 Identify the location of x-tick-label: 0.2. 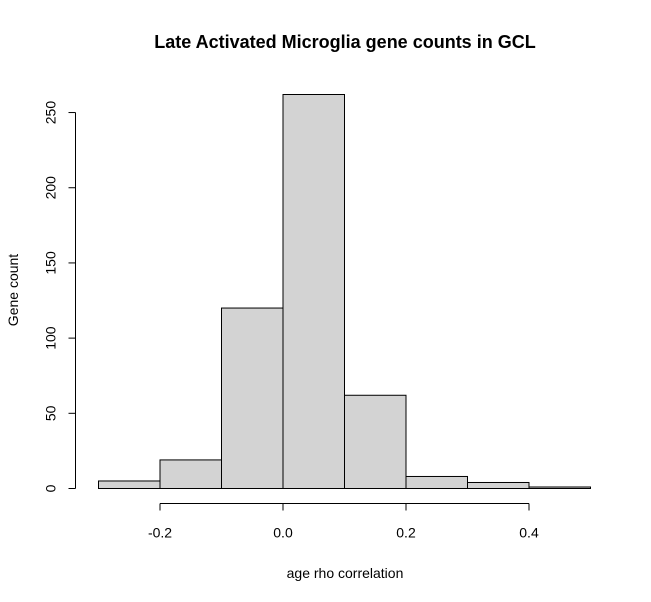
(406, 533).